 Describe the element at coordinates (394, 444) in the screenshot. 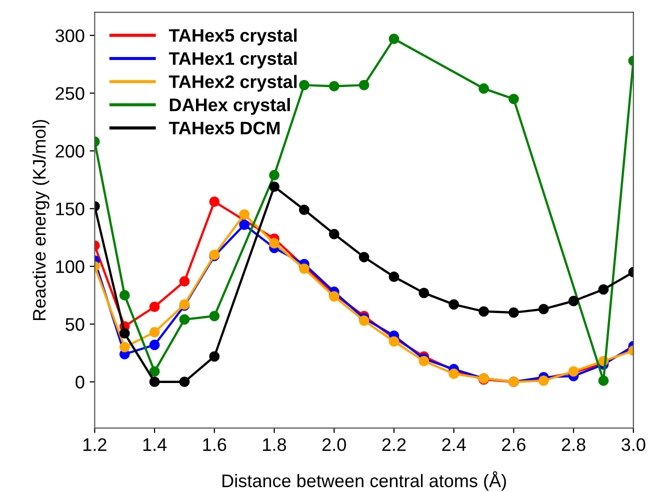

I see `x-tick-label: 2.2` at that location.